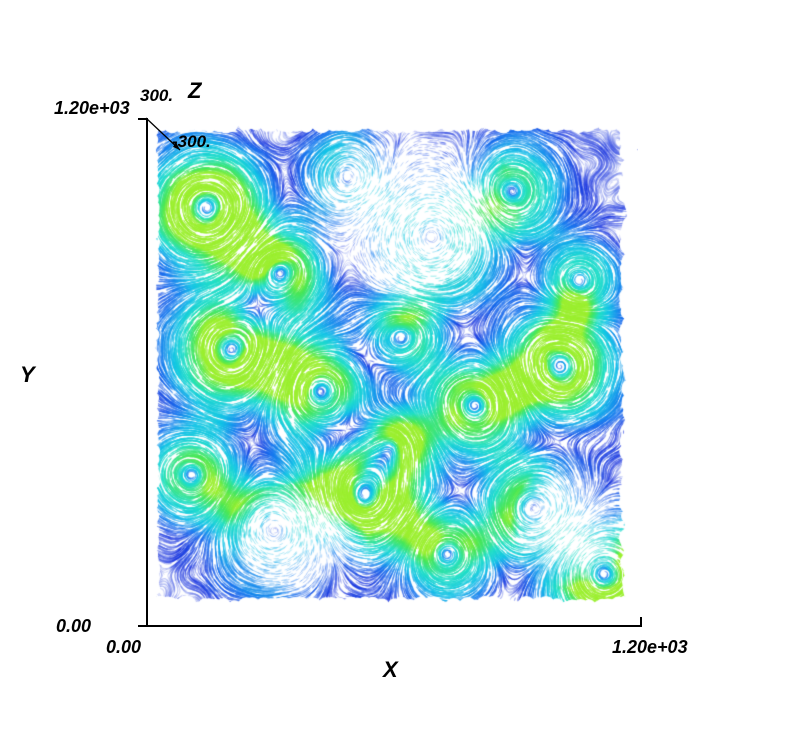 The width and height of the screenshot is (800, 739). I want to click on y-axis-title: Y, so click(27, 374).